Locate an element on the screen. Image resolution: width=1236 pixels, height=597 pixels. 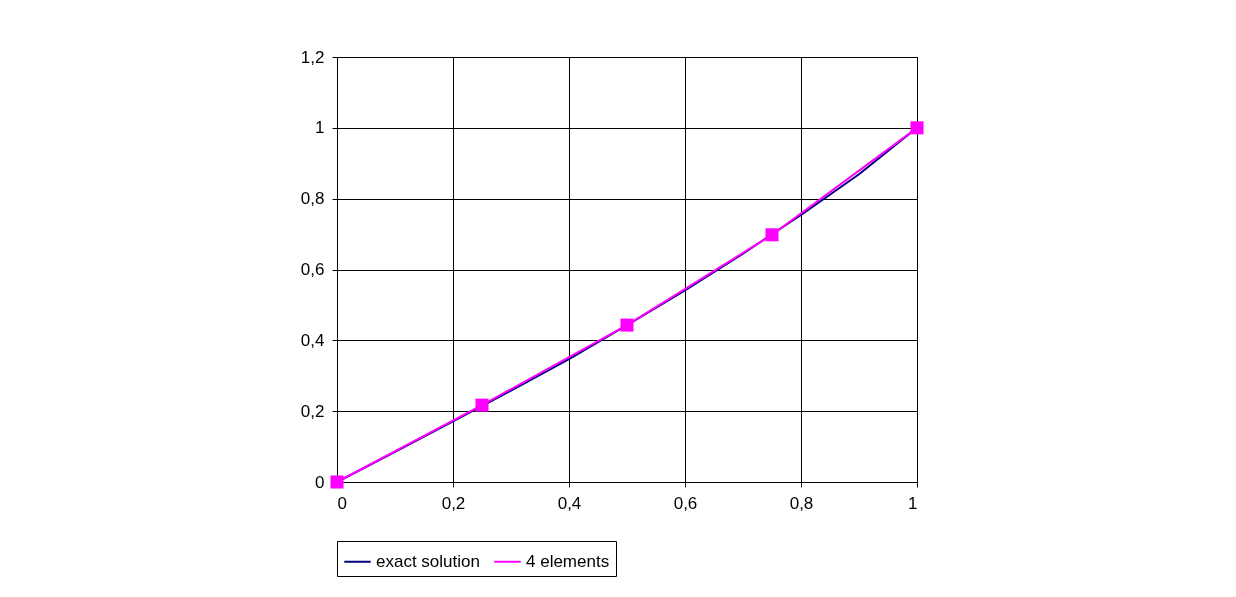
x-tick-label: 0 is located at coordinates (342, 503).